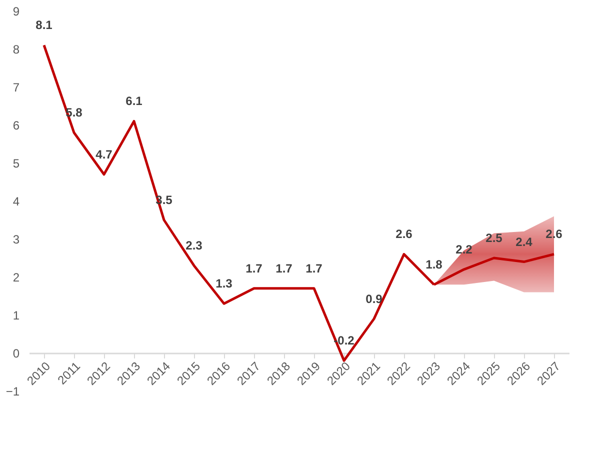 The width and height of the screenshot is (614, 475). What do you see at coordinates (524, 241) in the screenshot?
I see `data-label: 2.4` at bounding box center [524, 241].